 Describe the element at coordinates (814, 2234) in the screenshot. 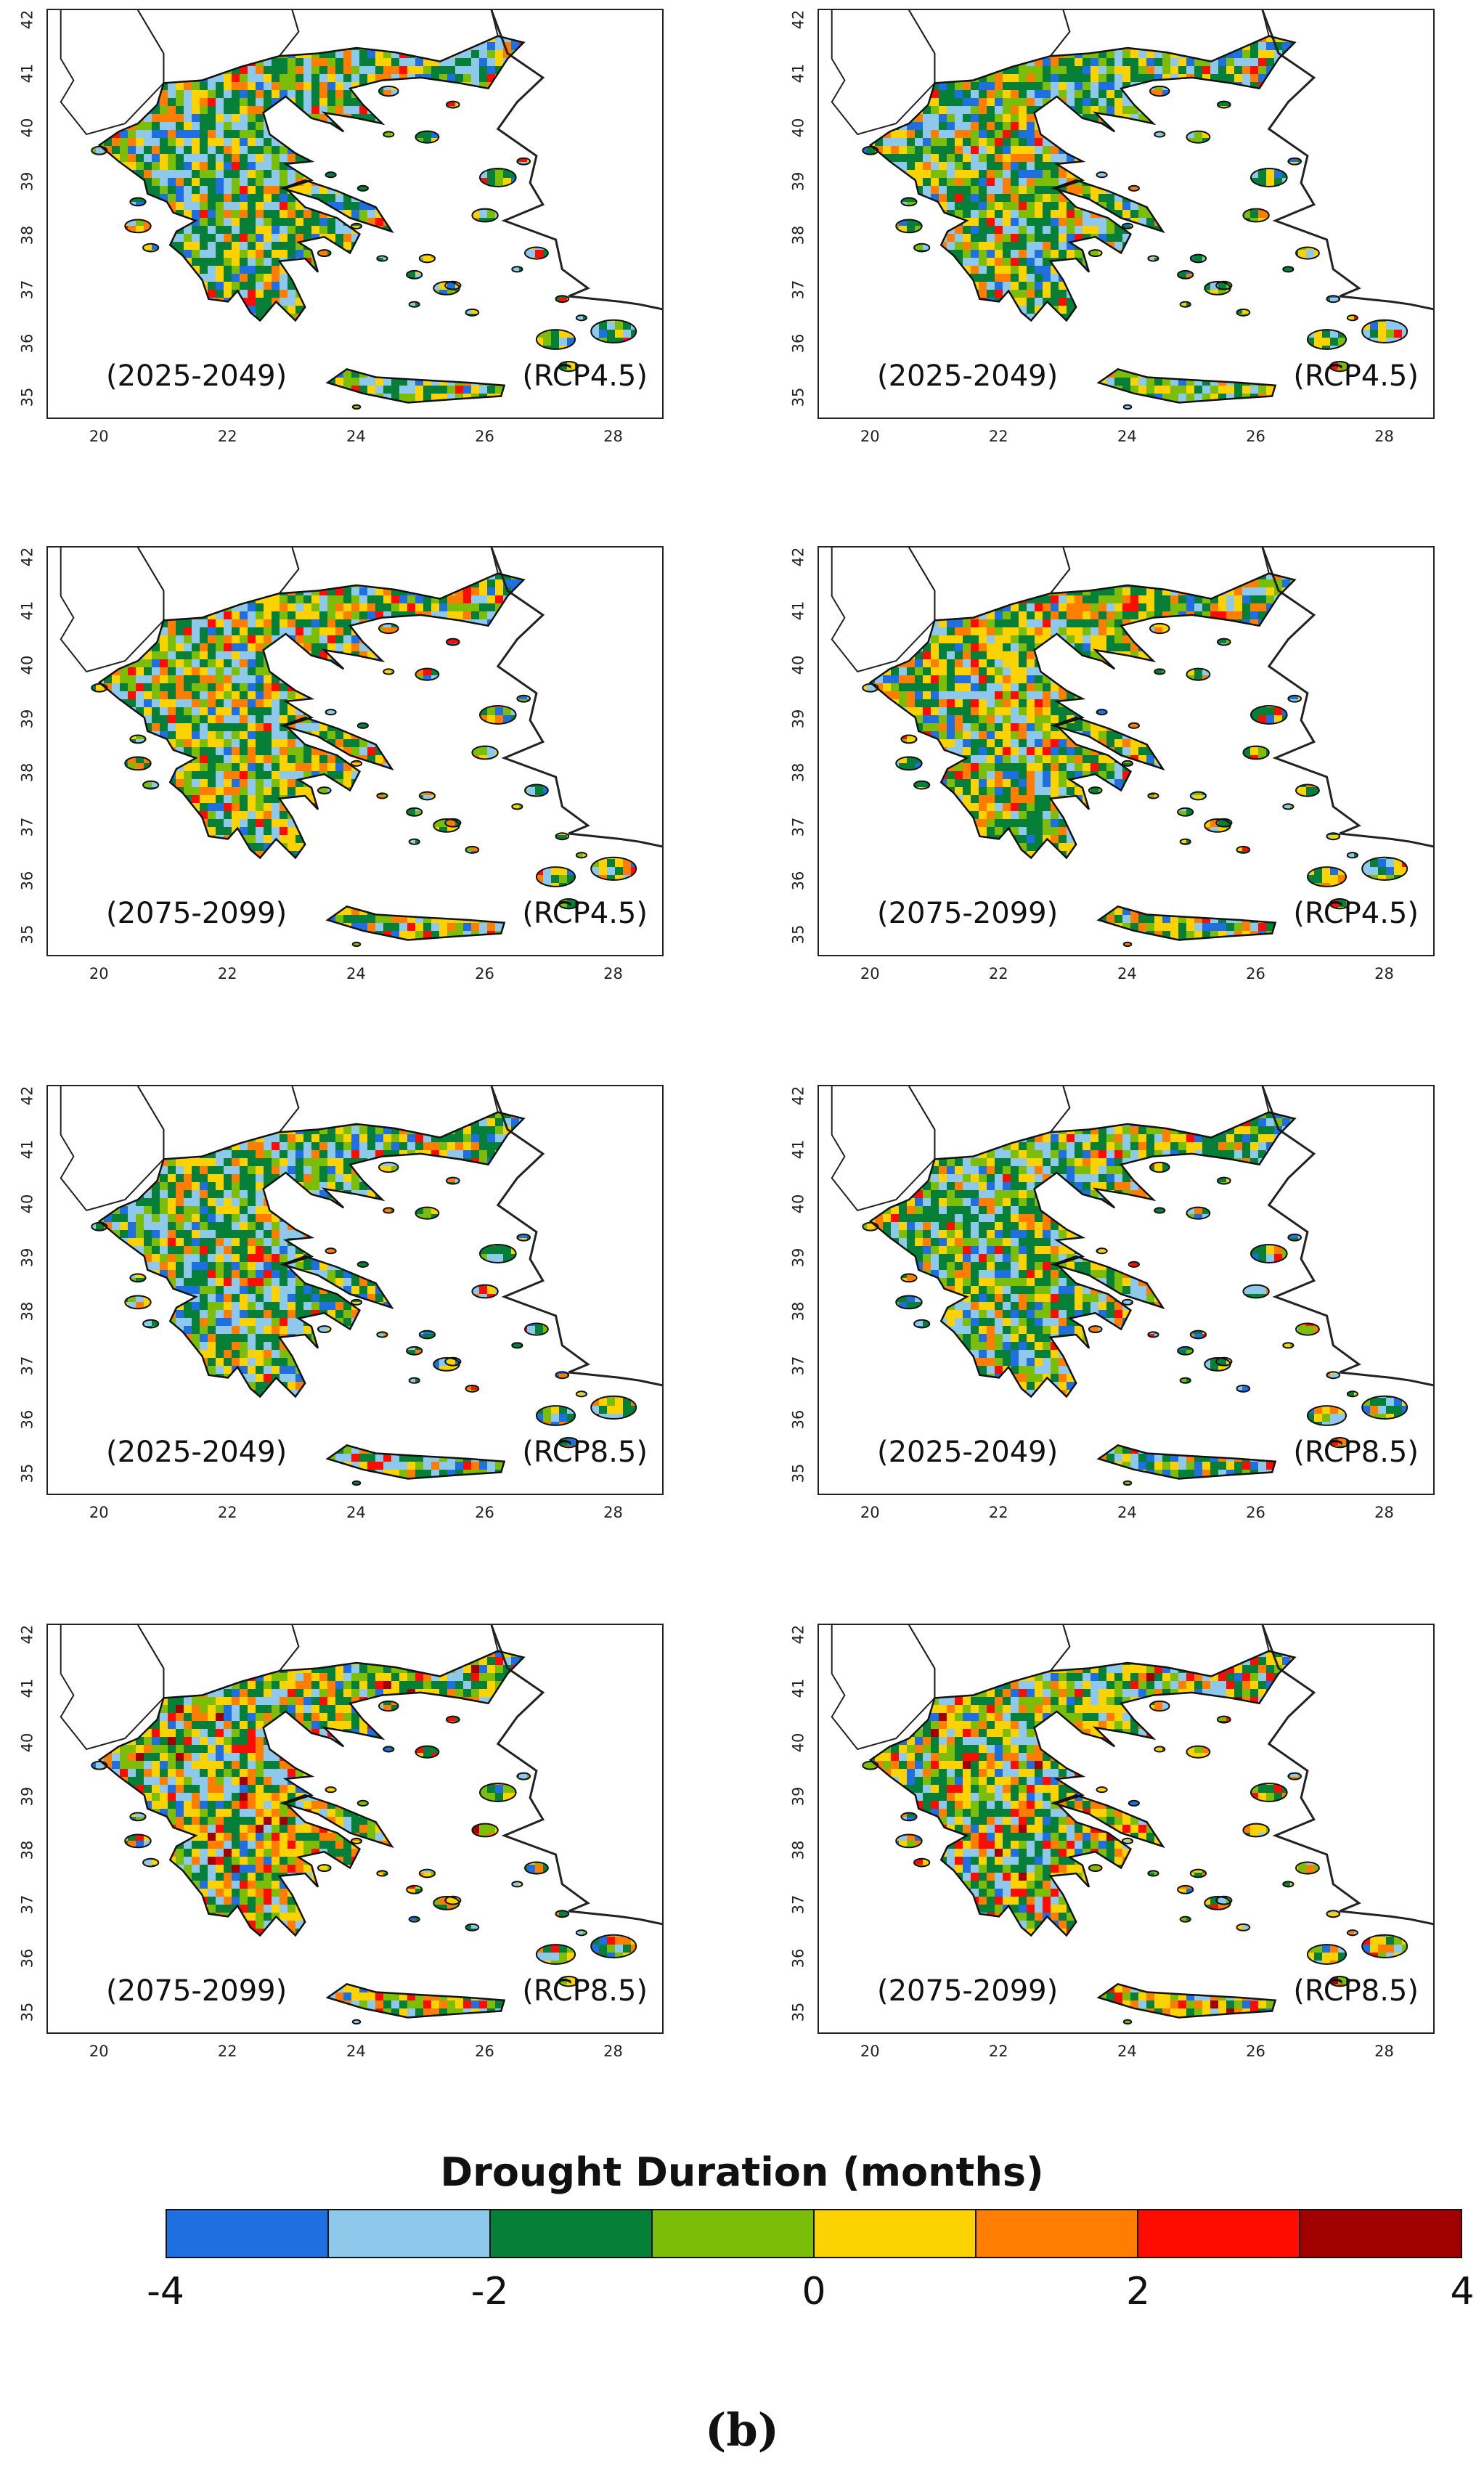

I see `colorbar` at that location.